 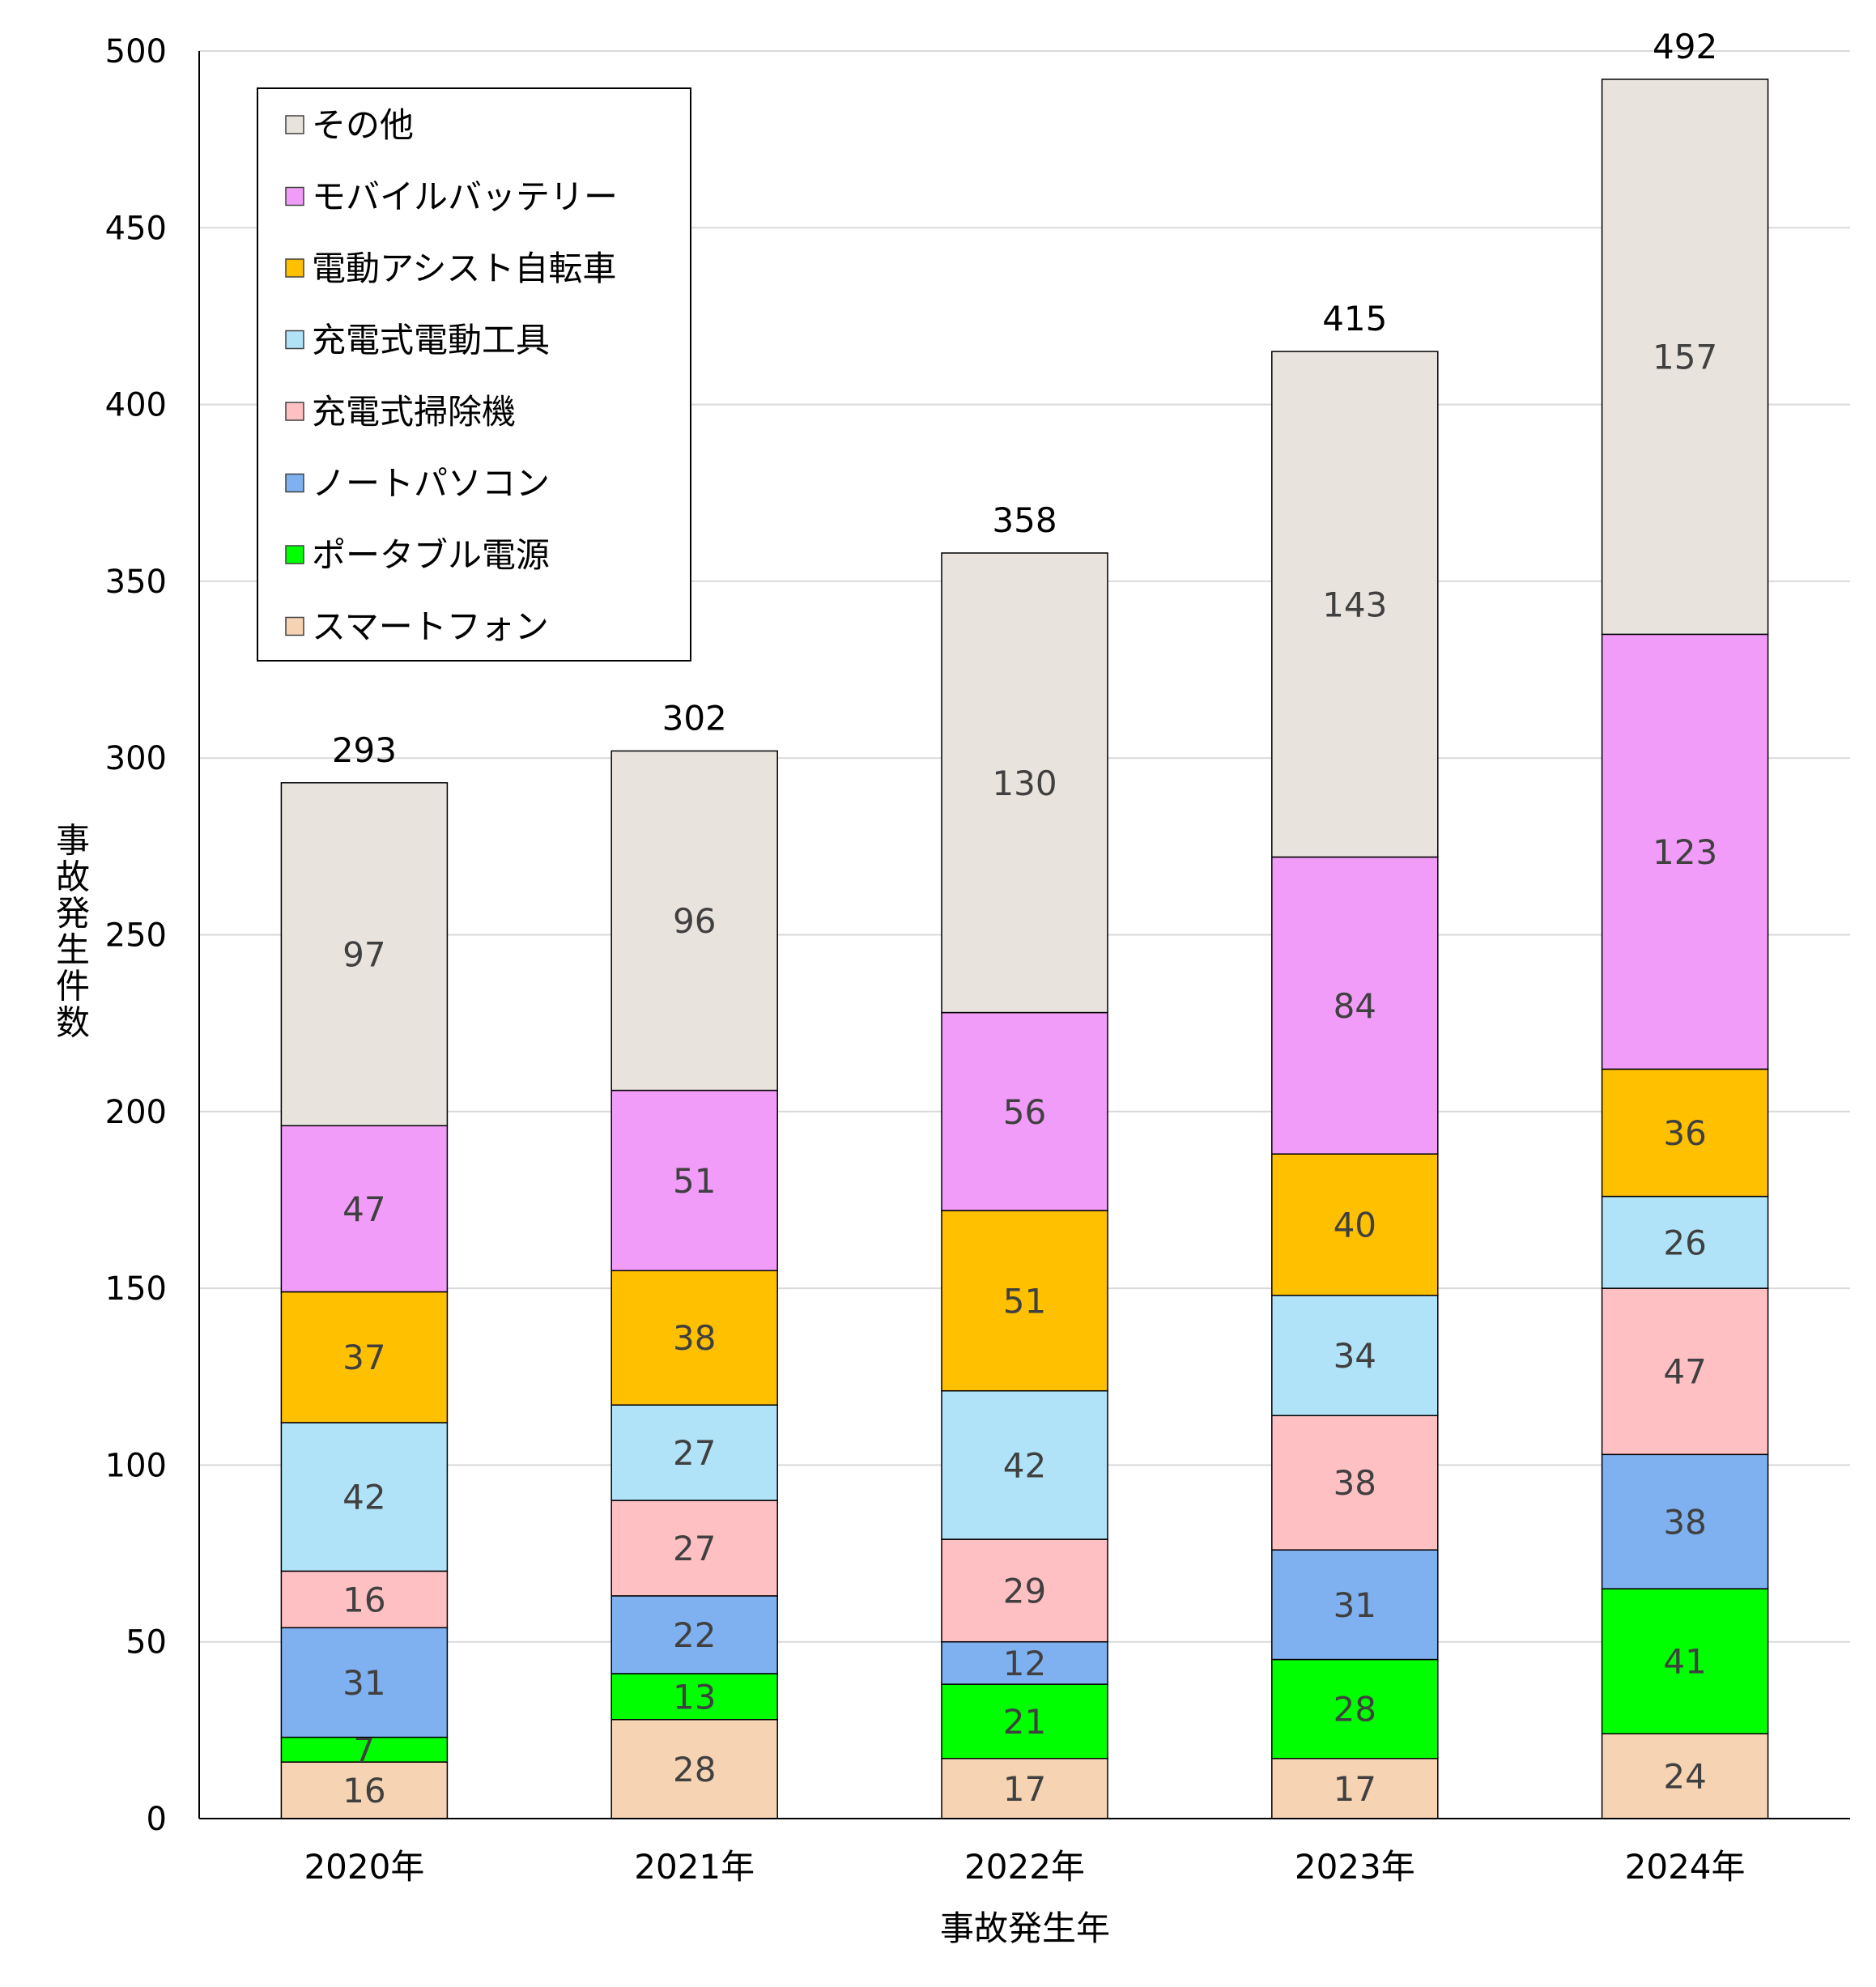 I want to click on total-label: 358, so click(x=1024, y=520).